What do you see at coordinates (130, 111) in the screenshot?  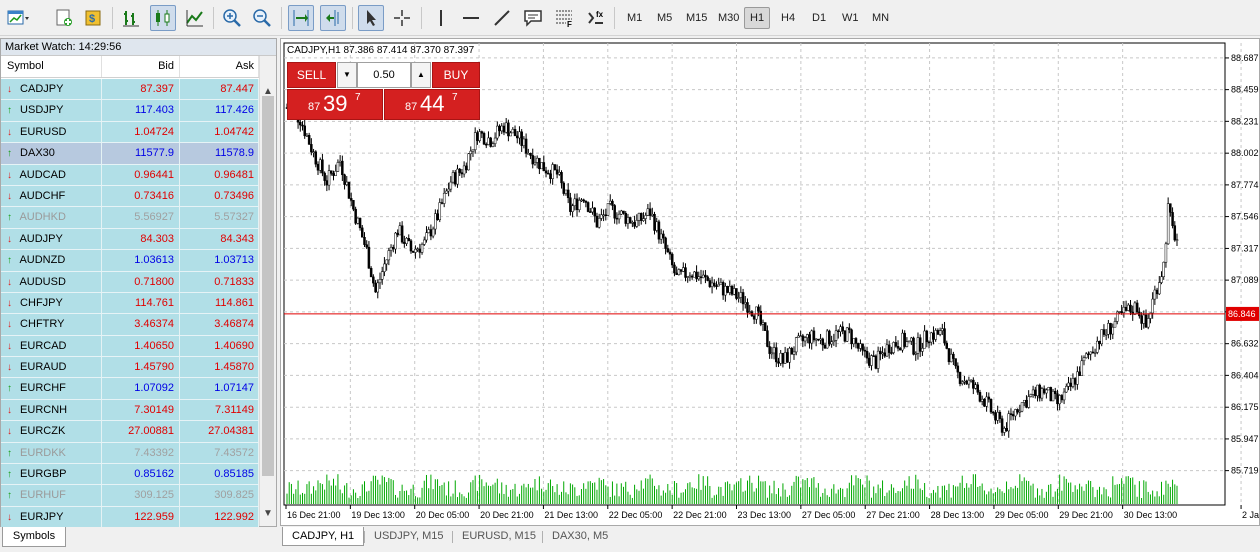 I see `market-watch-row-usdjpy: ↑ USDJPY 117.403 117.426` at bounding box center [130, 111].